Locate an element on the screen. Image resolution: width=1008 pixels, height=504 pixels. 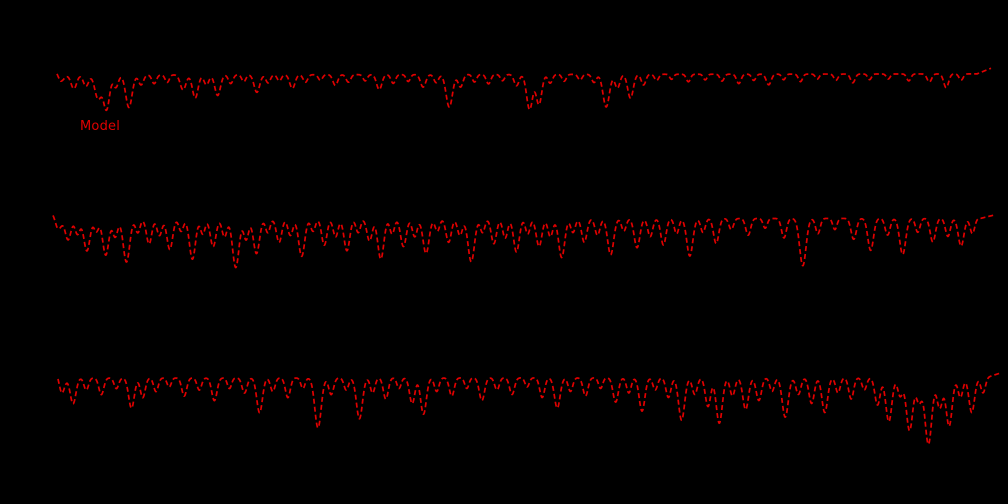
legend-label-model: Model is located at coordinates (100, 126).